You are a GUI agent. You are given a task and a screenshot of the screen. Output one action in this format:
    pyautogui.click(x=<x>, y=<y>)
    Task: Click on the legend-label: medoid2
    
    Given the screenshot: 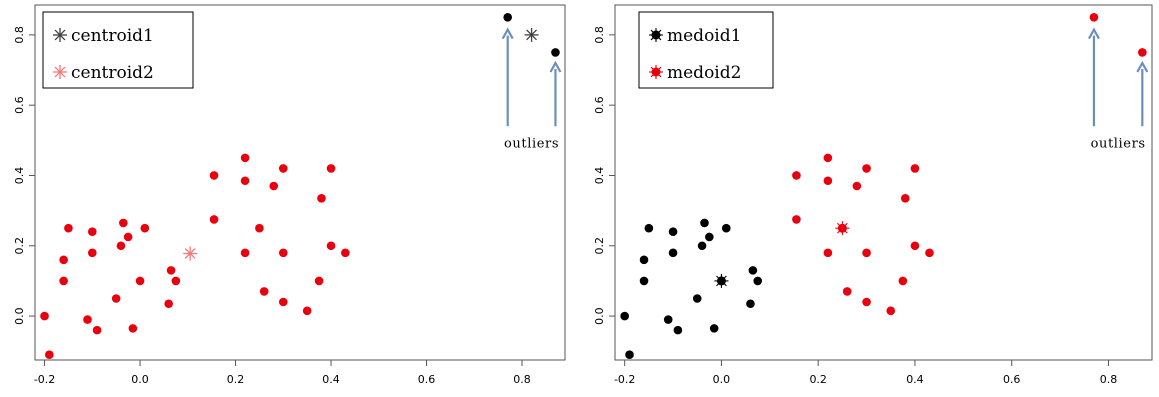 What is the action you would take?
    pyautogui.click(x=704, y=73)
    